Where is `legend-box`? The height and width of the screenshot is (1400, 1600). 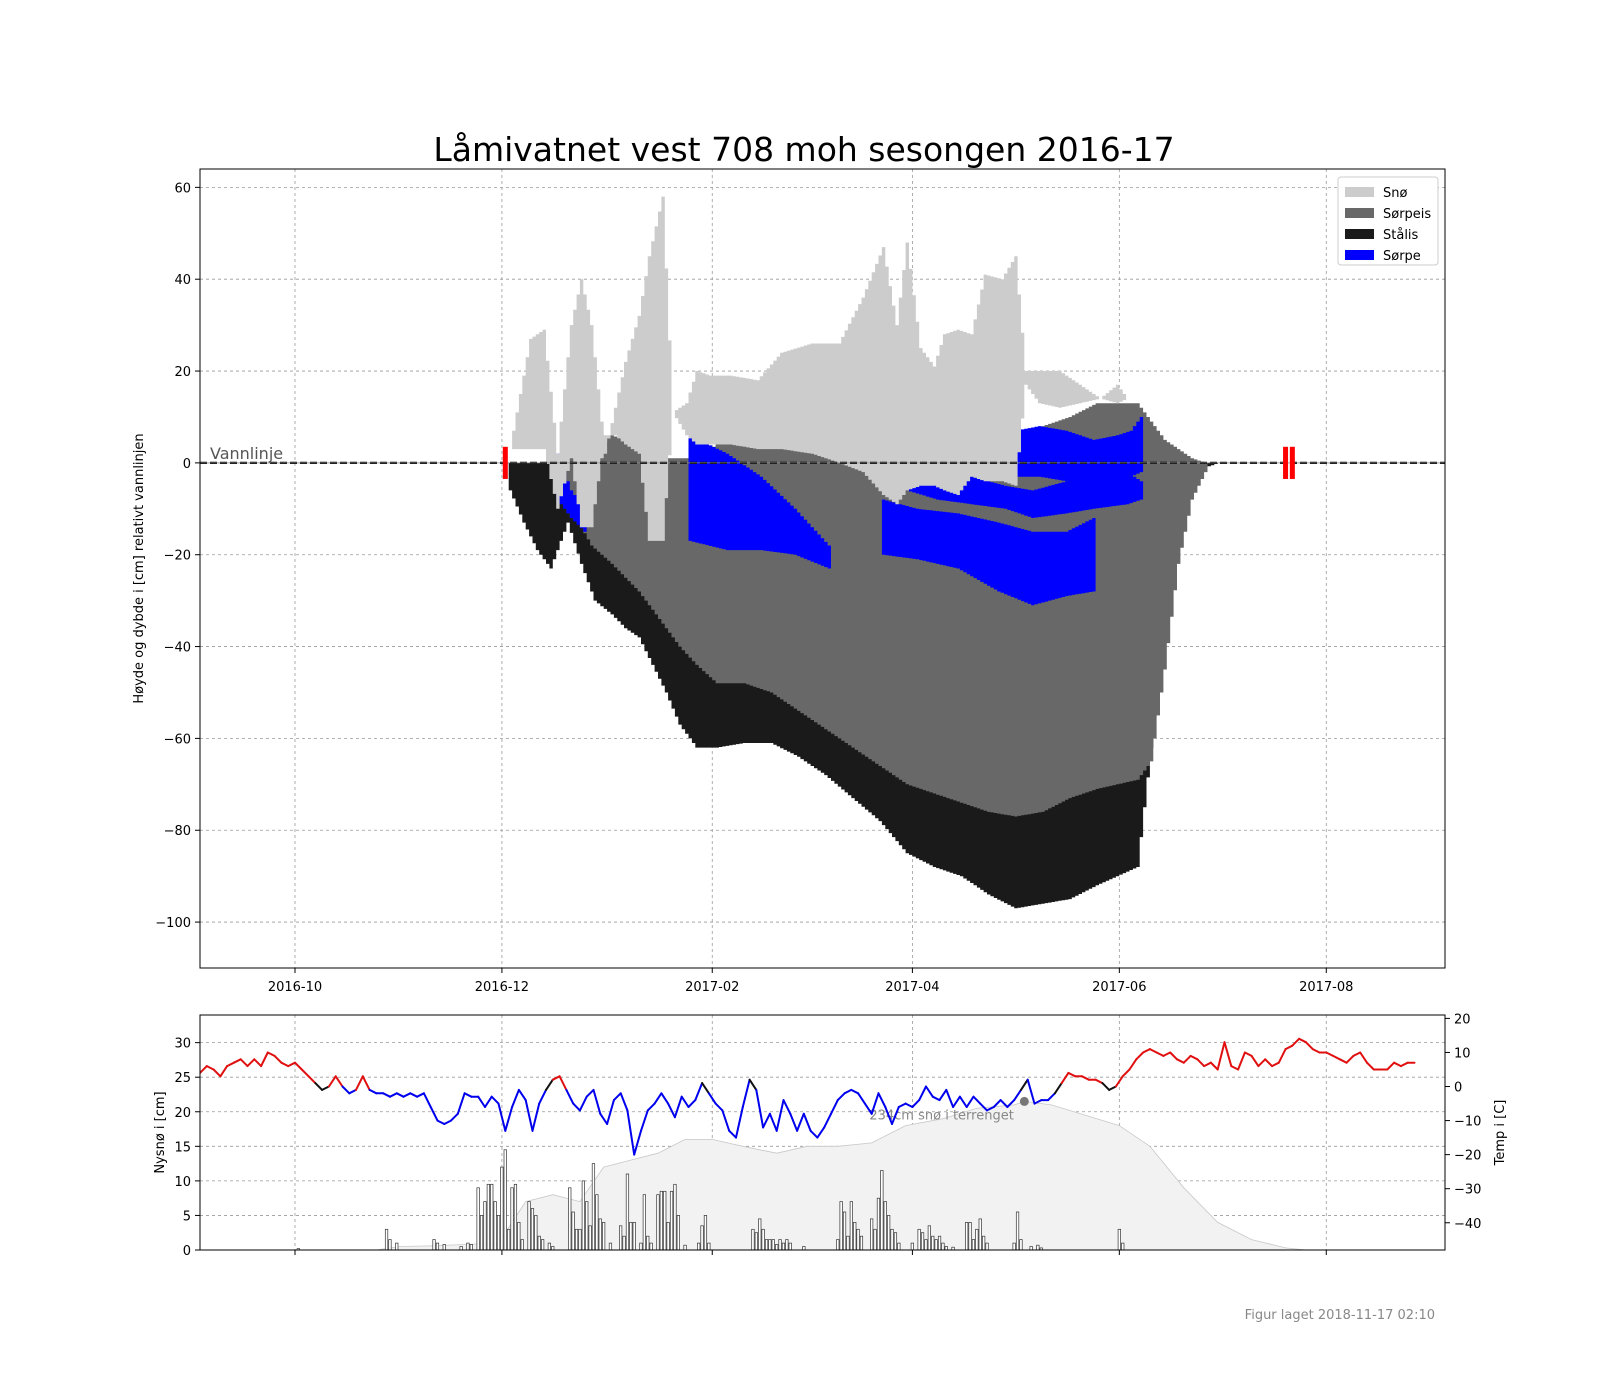 legend-box is located at coordinates (1388, 221).